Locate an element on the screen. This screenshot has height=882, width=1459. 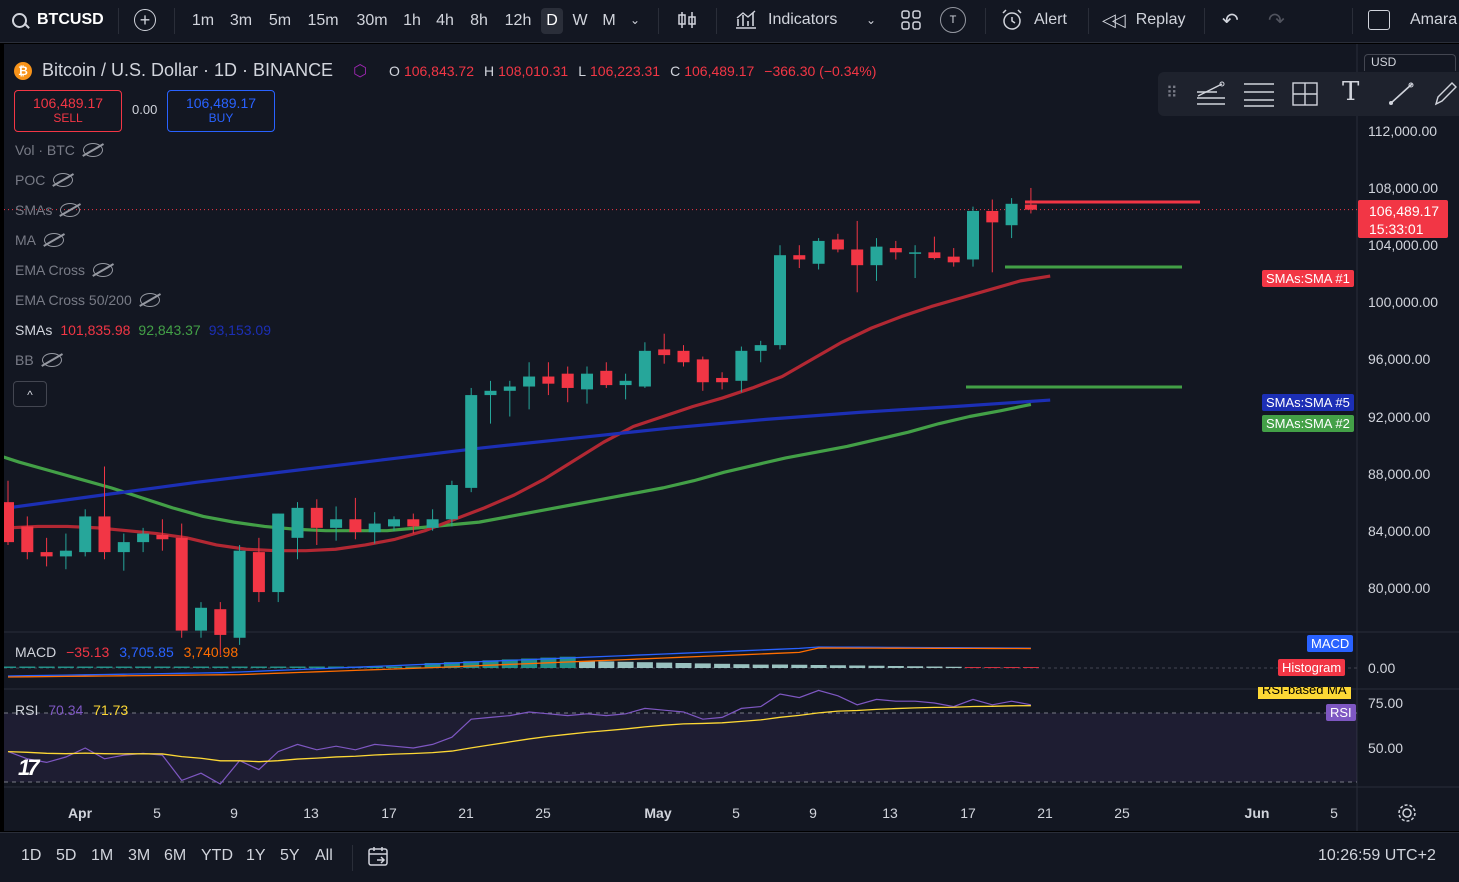
go-to-date-button is located at coordinates (378, 858).